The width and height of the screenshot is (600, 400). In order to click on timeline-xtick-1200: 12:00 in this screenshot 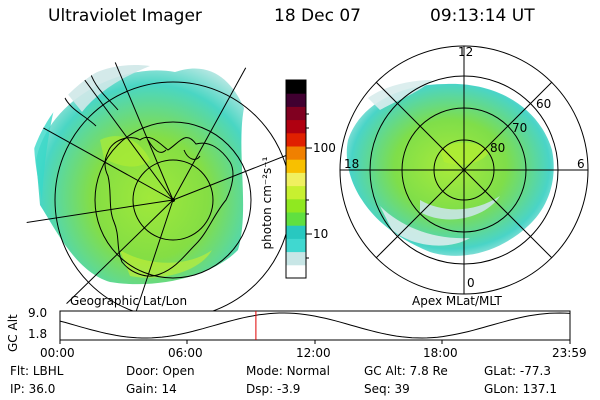, I will do `click(313, 353)`.